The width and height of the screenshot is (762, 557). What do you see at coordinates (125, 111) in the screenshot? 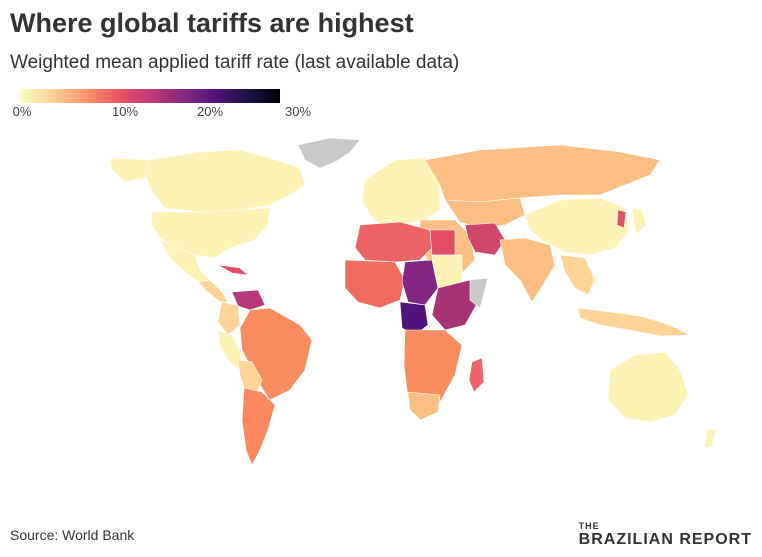
I see `legend-tick: 10%` at bounding box center [125, 111].